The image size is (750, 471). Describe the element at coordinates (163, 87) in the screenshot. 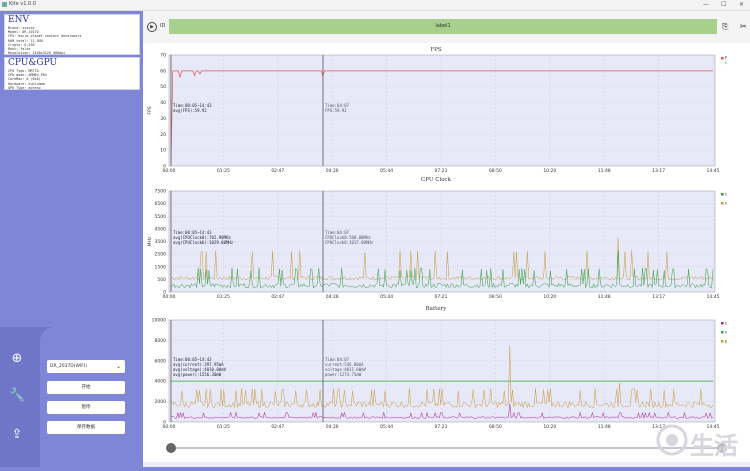

I see `y-tick-label: 50` at that location.